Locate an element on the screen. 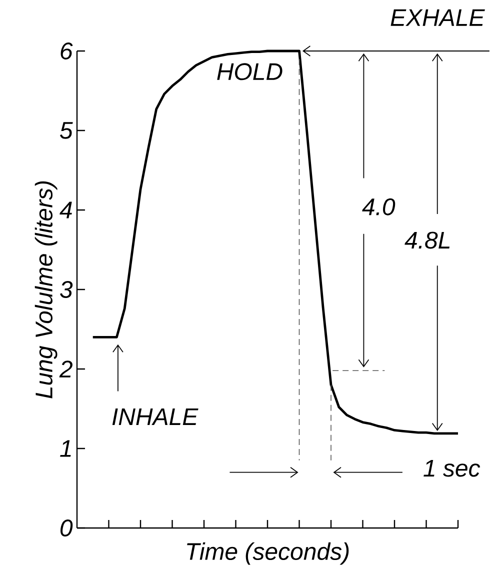  annotation: 4.8L is located at coordinates (427, 240).